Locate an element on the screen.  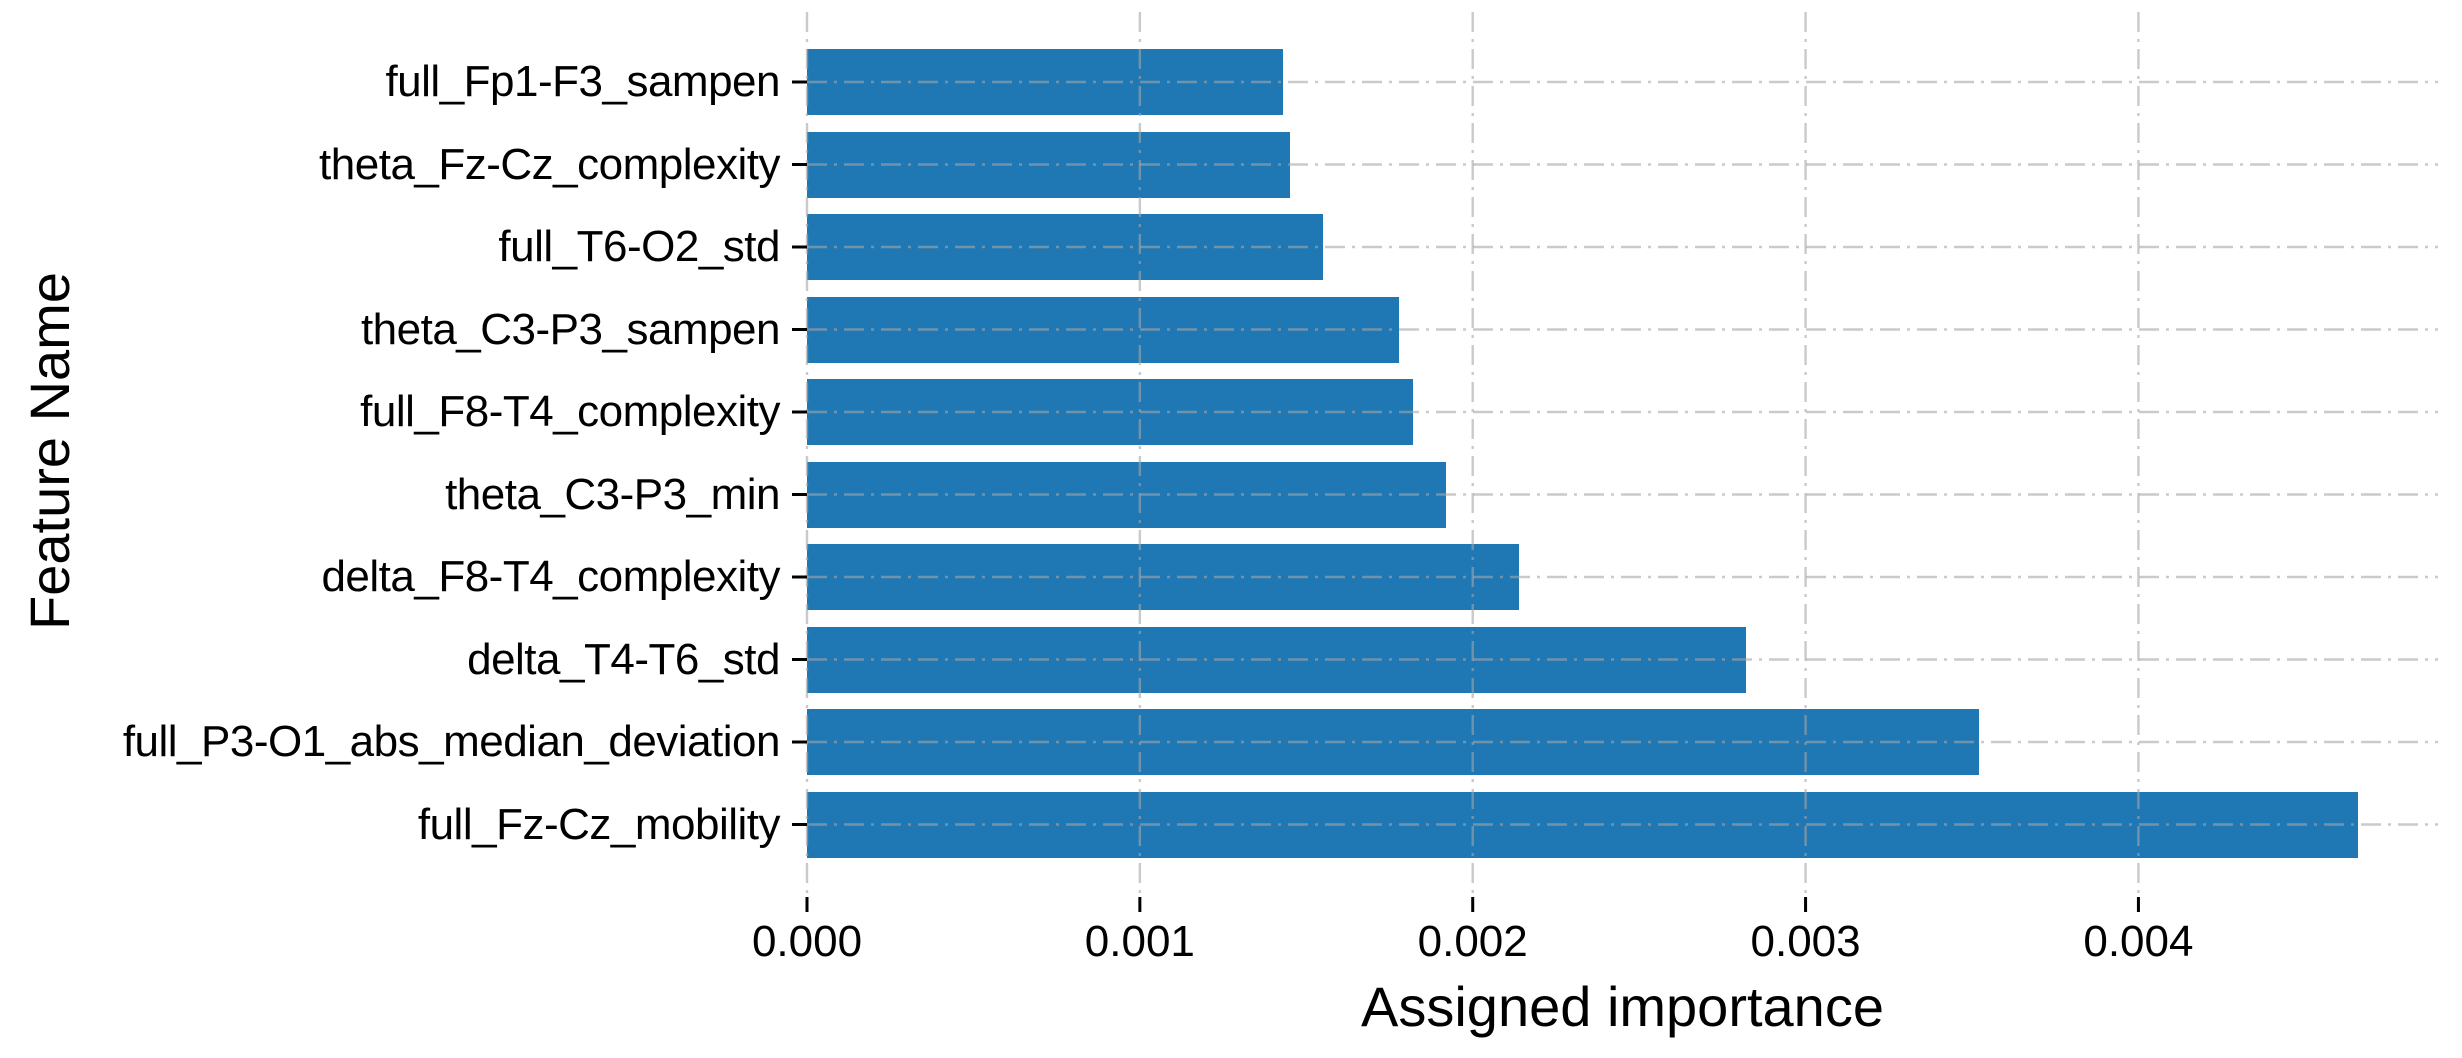
bar-delta_F8-T4_complexity is located at coordinates (1163, 577).